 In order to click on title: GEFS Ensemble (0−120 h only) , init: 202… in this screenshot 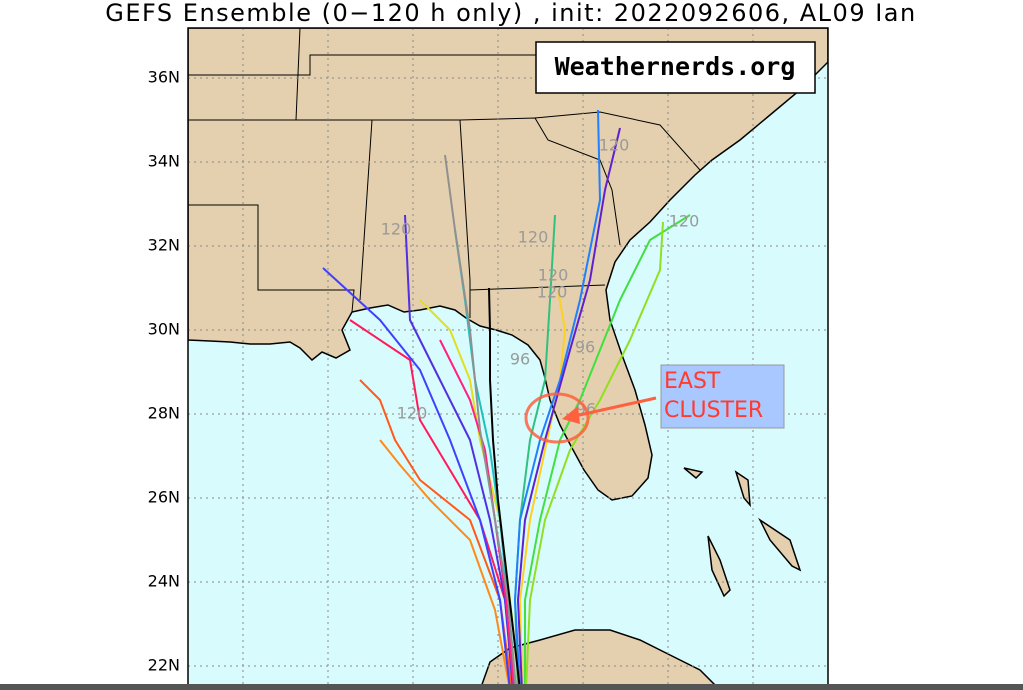, I will do `click(510, 13)`.